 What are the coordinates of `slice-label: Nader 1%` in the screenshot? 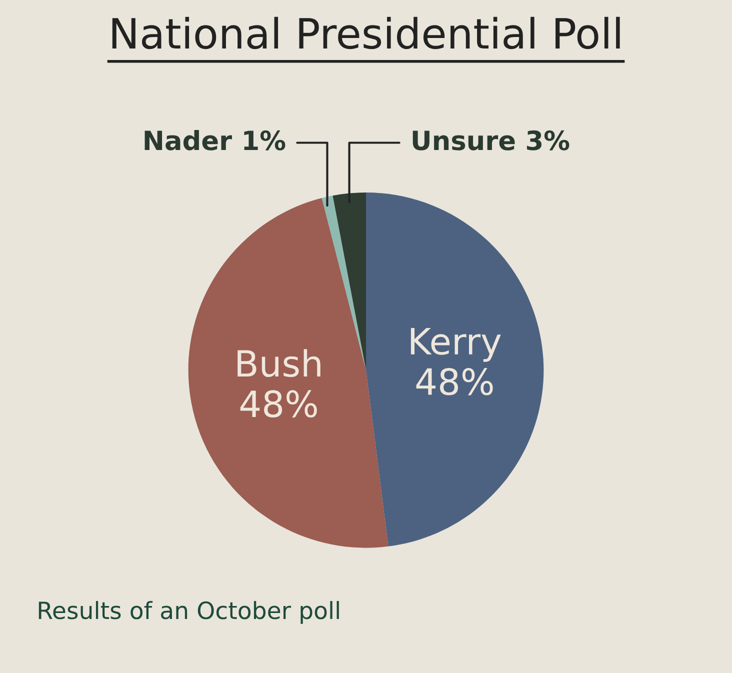 It's located at (215, 140).